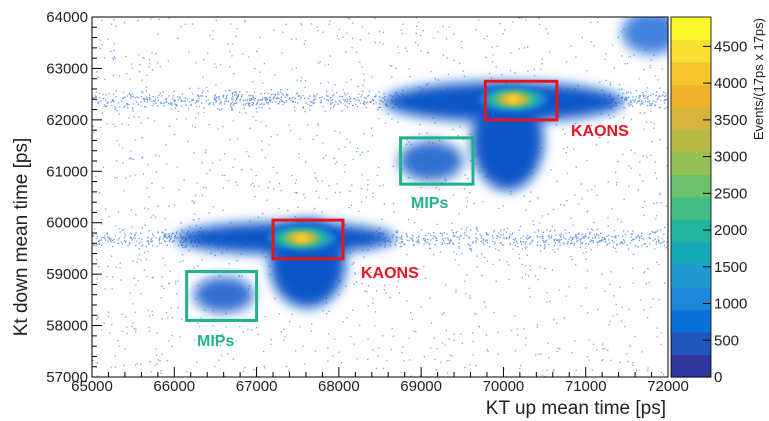 This screenshot has width=769, height=421. Describe the element at coordinates (257, 386) in the screenshot. I see `x-tick-label: 67000` at that location.